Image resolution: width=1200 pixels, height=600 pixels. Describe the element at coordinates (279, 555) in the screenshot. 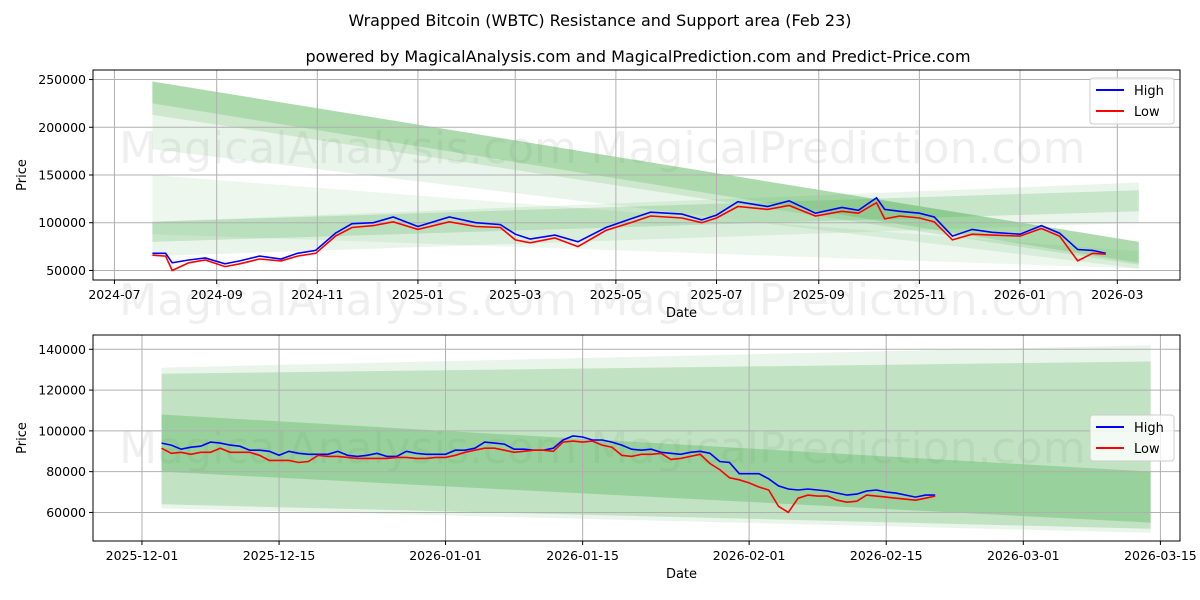

I see `x-tick-label: 2025-12-15` at that location.